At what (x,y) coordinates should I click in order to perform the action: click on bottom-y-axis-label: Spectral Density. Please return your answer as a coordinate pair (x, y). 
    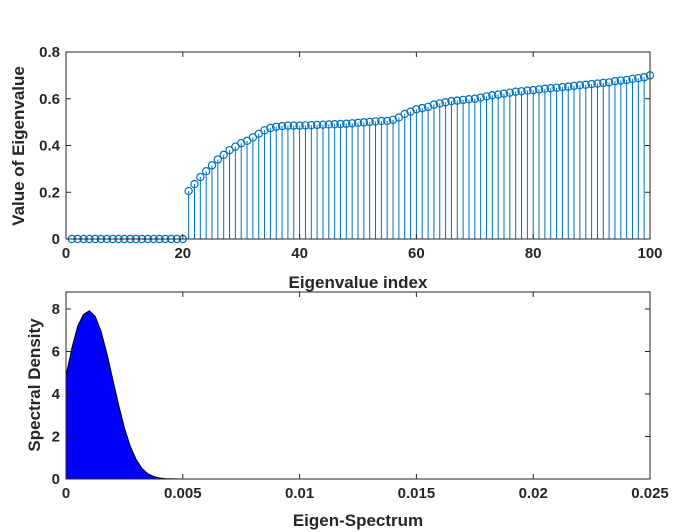
    Looking at the image, I should click on (34, 385).